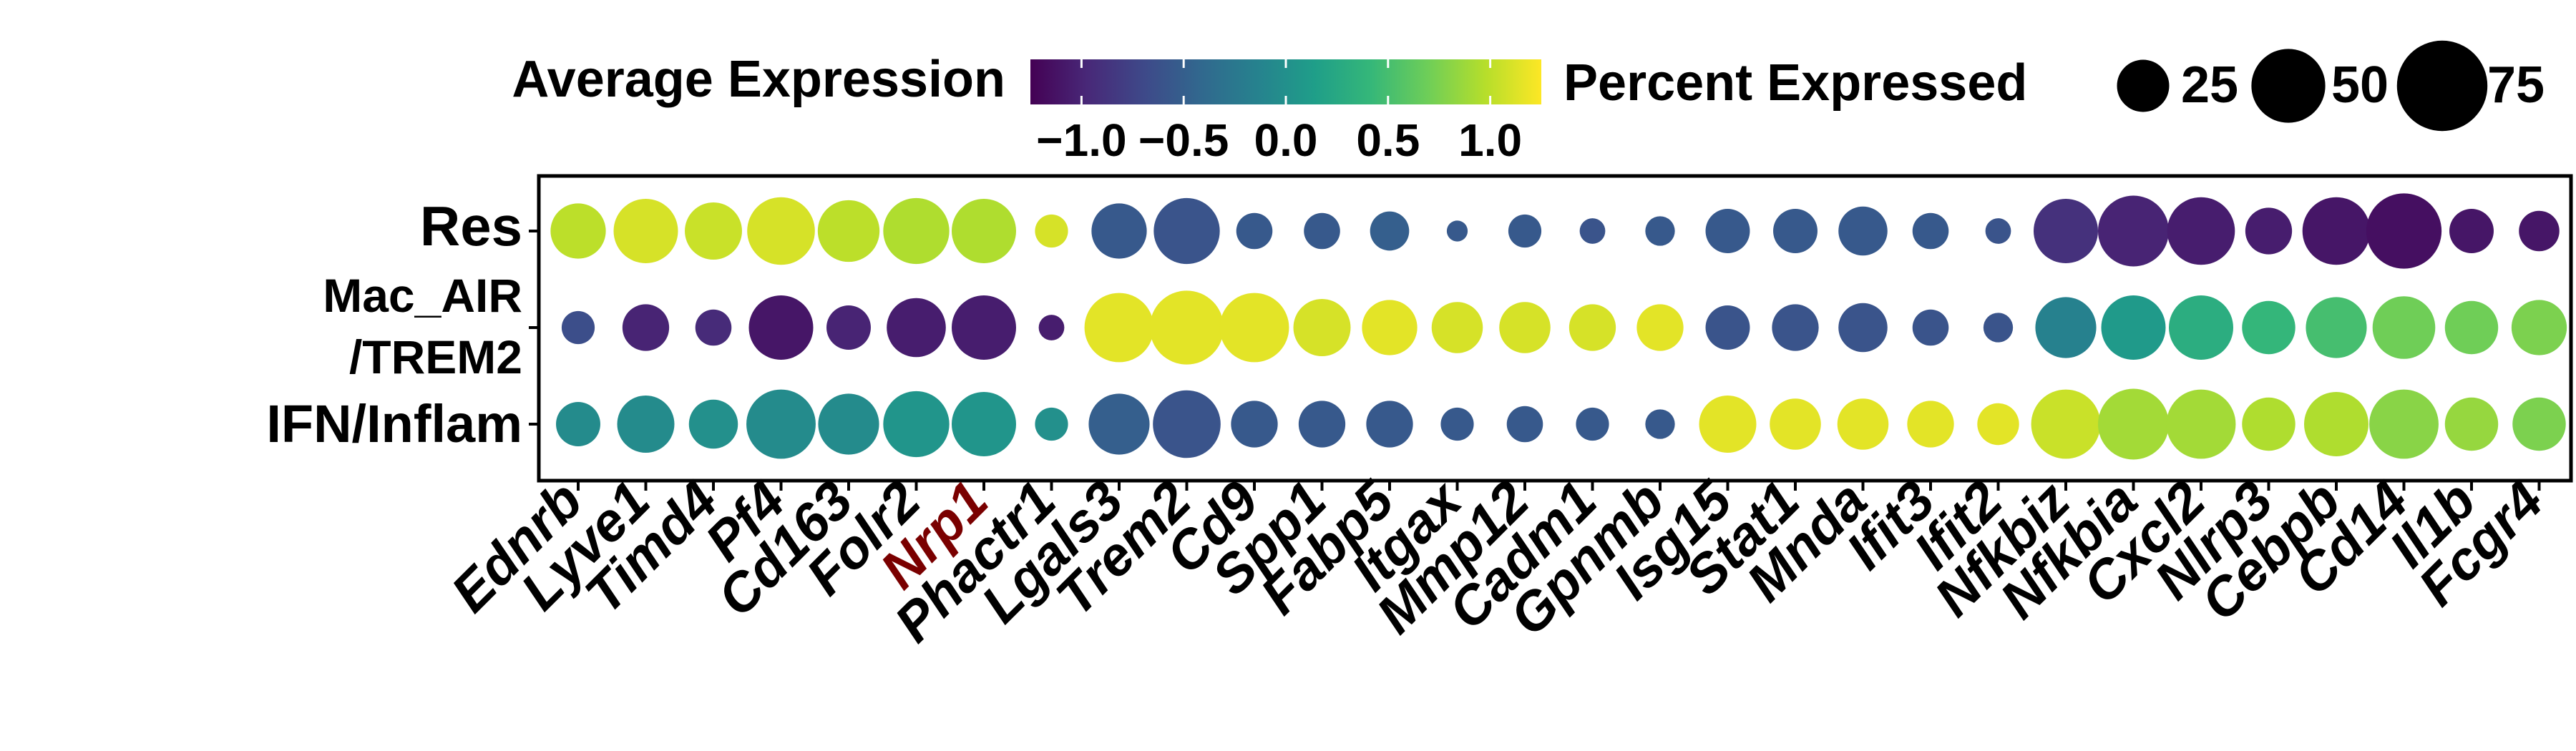 The height and width of the screenshot is (751, 2576). Describe the element at coordinates (1286, 140) in the screenshot. I see `colorbar-tick-label: 0.0` at that location.